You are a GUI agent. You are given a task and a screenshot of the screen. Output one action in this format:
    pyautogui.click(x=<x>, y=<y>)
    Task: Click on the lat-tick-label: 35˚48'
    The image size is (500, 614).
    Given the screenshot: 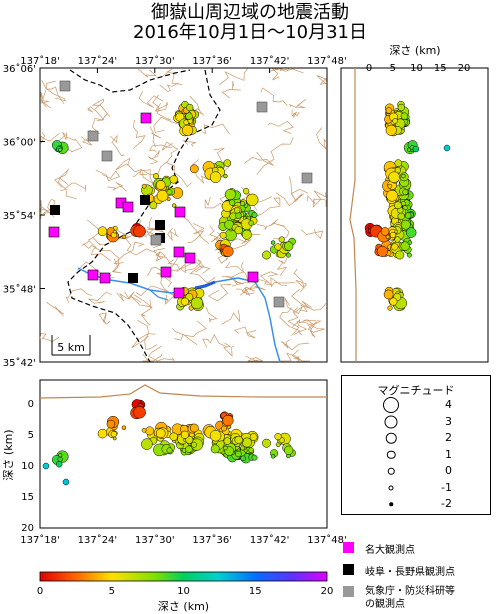 What is the action you would take?
    pyautogui.click(x=19, y=290)
    